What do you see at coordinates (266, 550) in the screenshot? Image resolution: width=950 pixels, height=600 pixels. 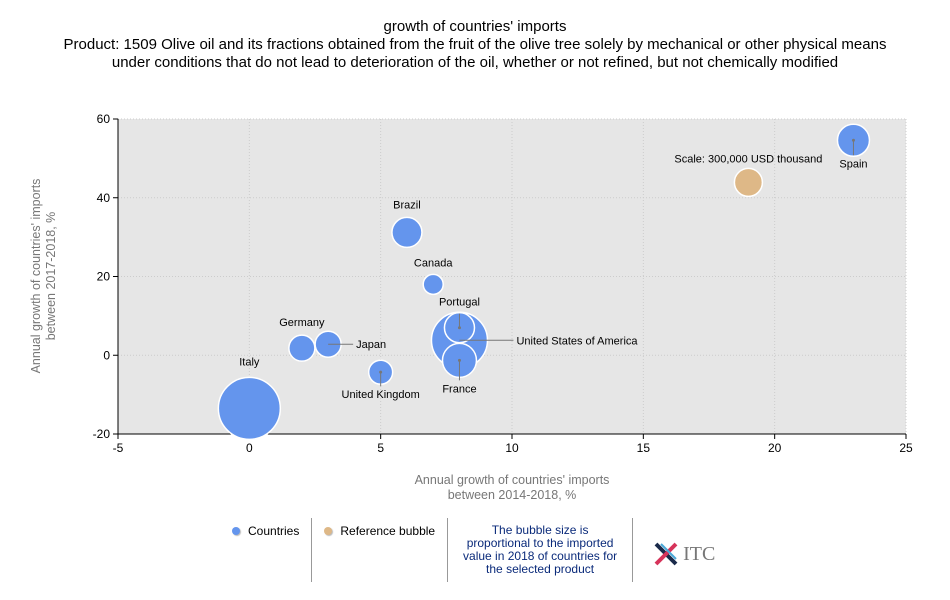 I see `legend-item-countries: Countries` at bounding box center [266, 550].